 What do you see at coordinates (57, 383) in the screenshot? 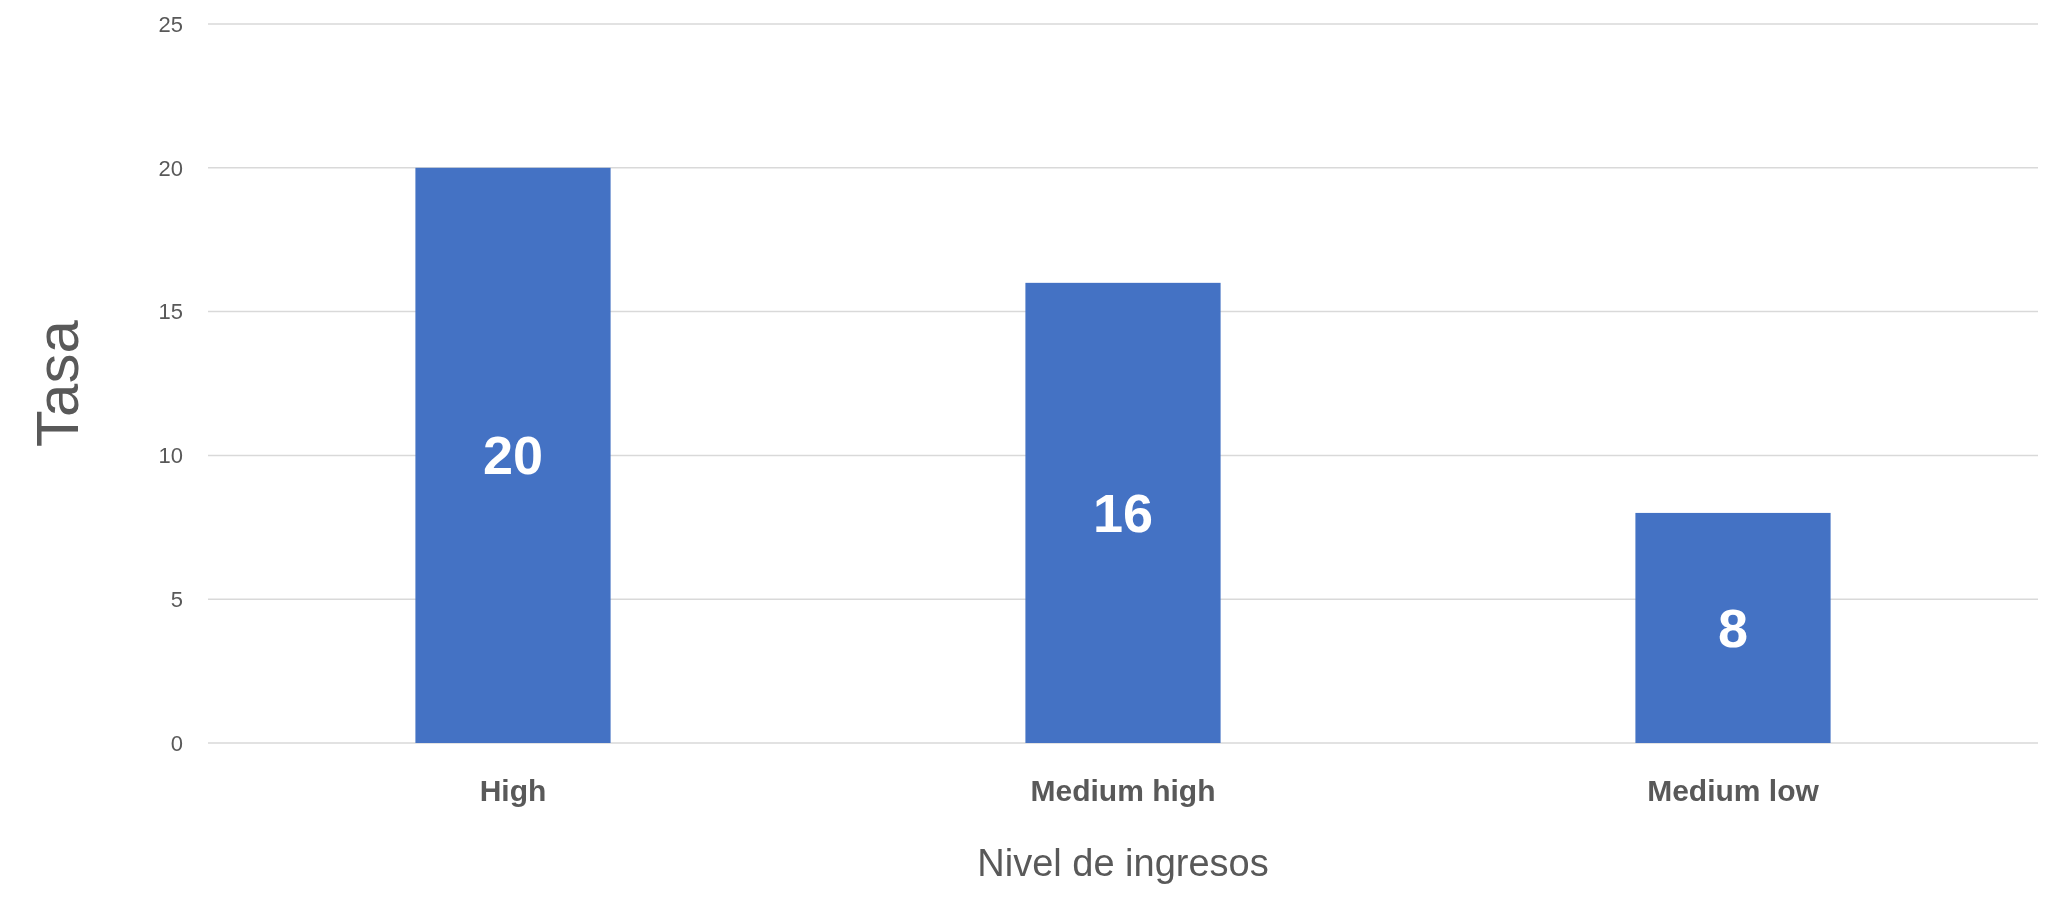
I see `y-axis-title: Tasa` at bounding box center [57, 383].